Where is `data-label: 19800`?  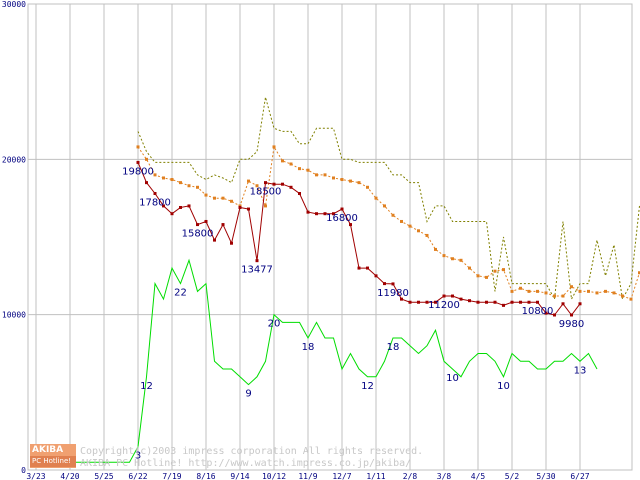 data-label: 19800 is located at coordinates (138, 171).